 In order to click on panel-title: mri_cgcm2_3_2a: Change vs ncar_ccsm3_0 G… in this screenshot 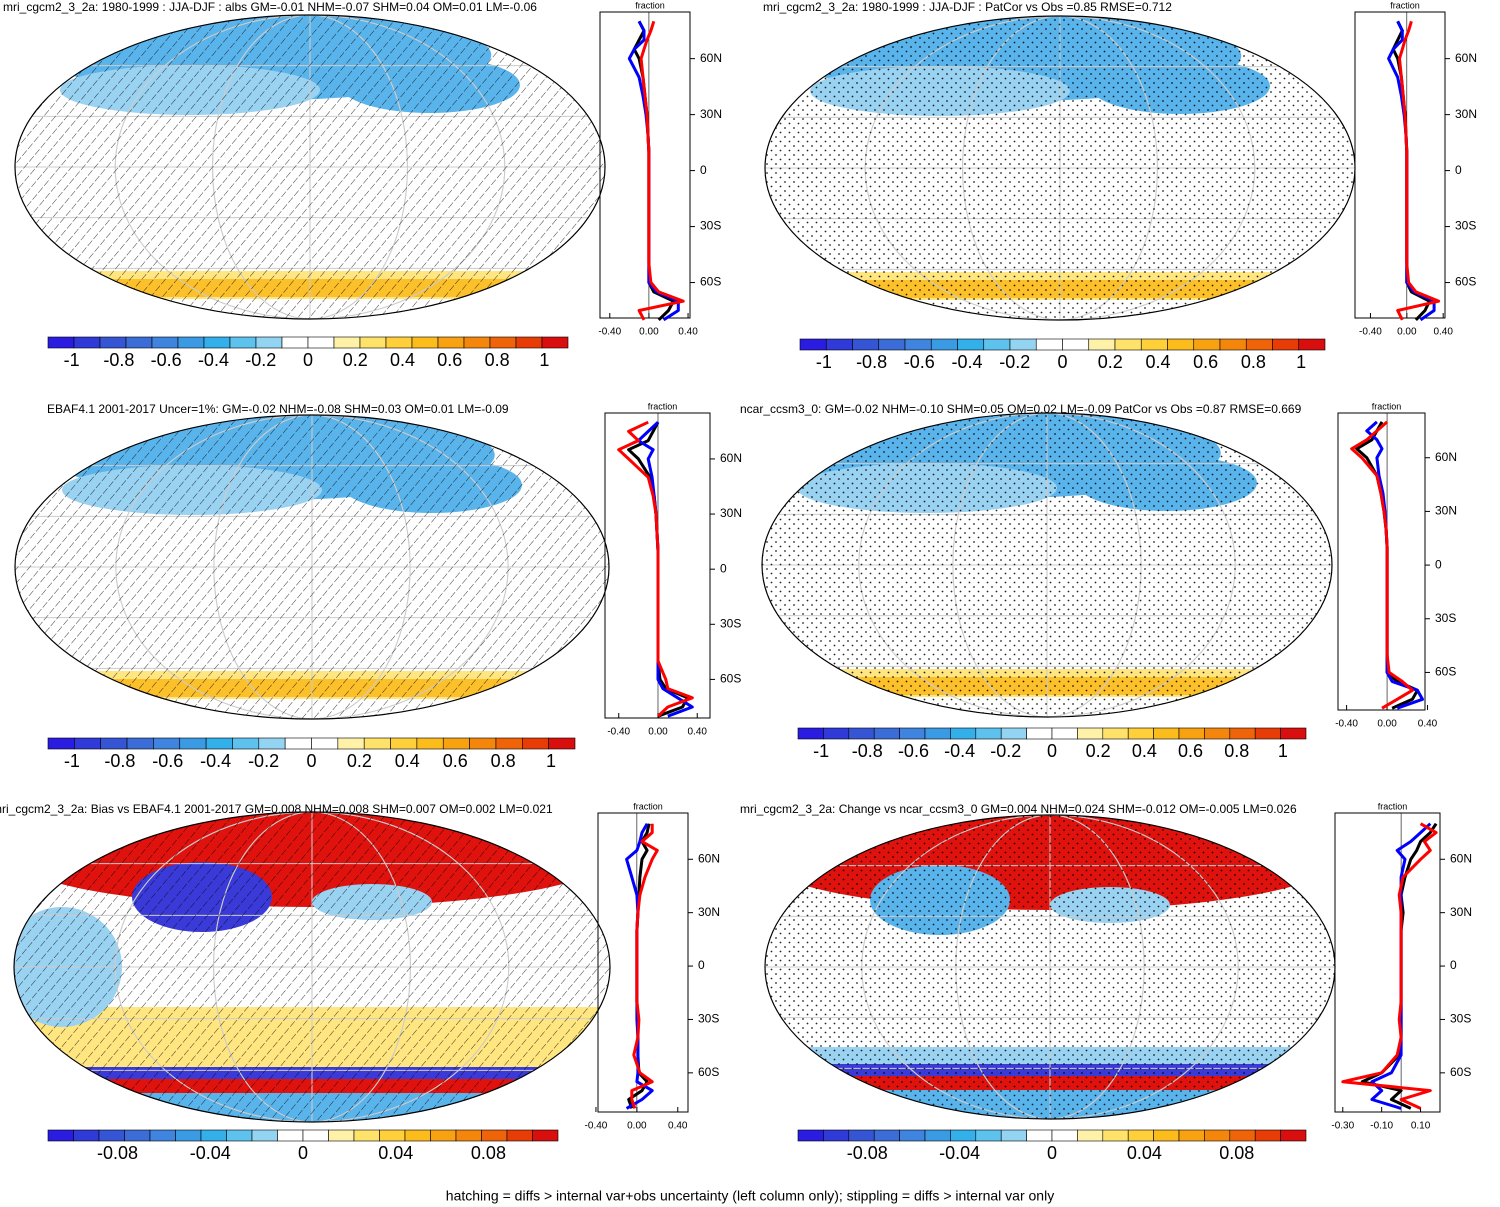, I will do `click(1018, 809)`.